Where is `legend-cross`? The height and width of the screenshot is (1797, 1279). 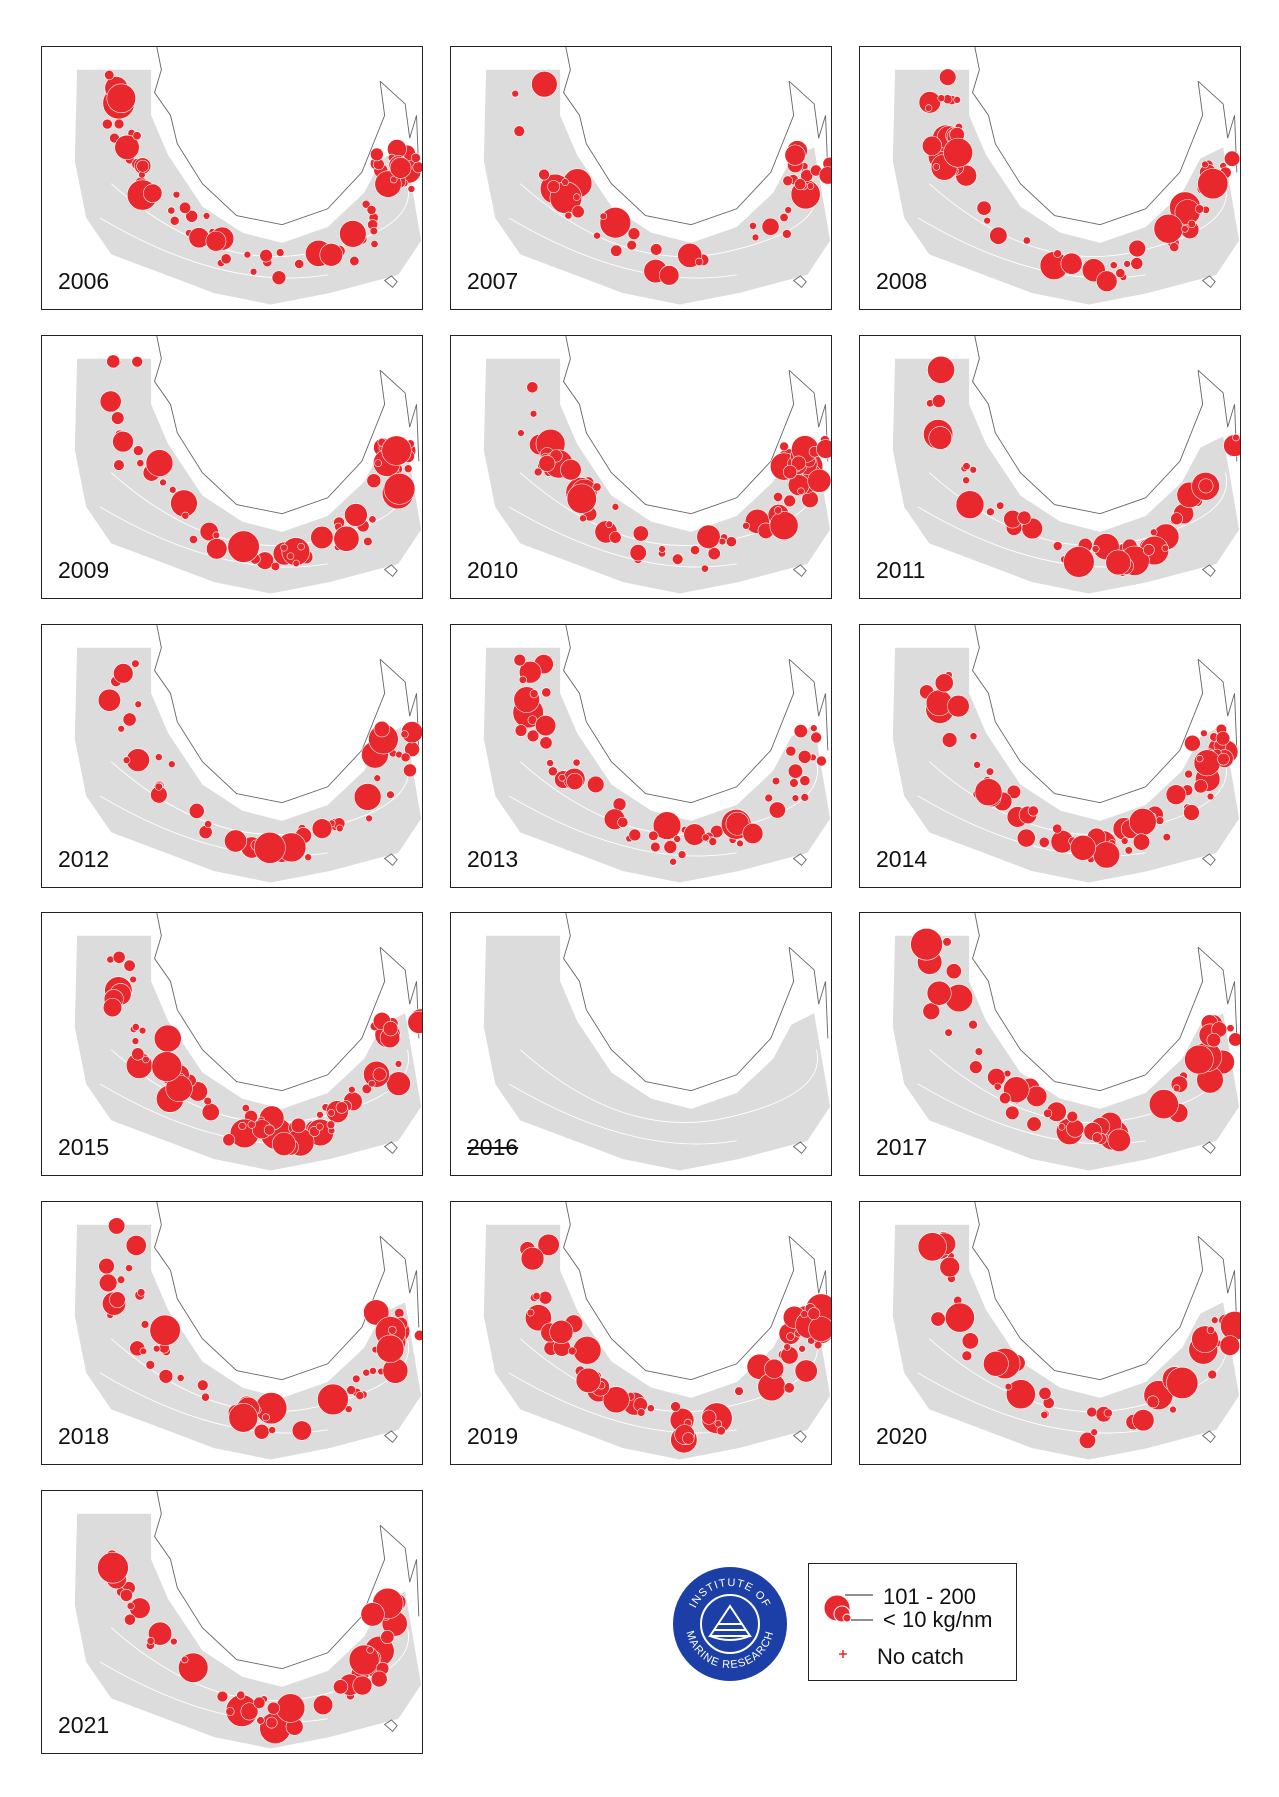
legend-cross is located at coordinates (843, 1654).